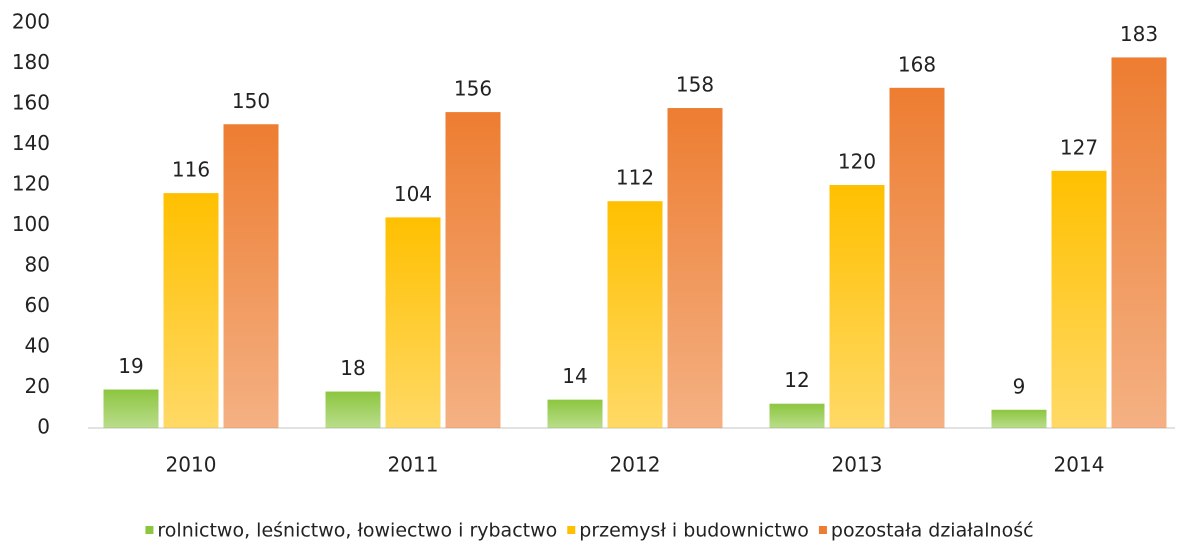 This screenshot has width=1179, height=547. I want to click on y-tick-label: 0, so click(43, 427).